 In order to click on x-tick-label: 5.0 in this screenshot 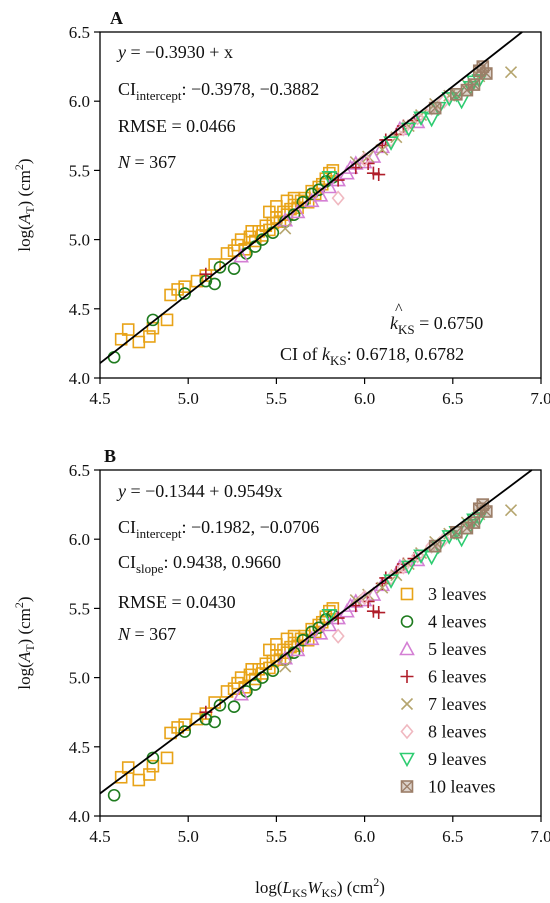, I will do `click(188, 398)`.